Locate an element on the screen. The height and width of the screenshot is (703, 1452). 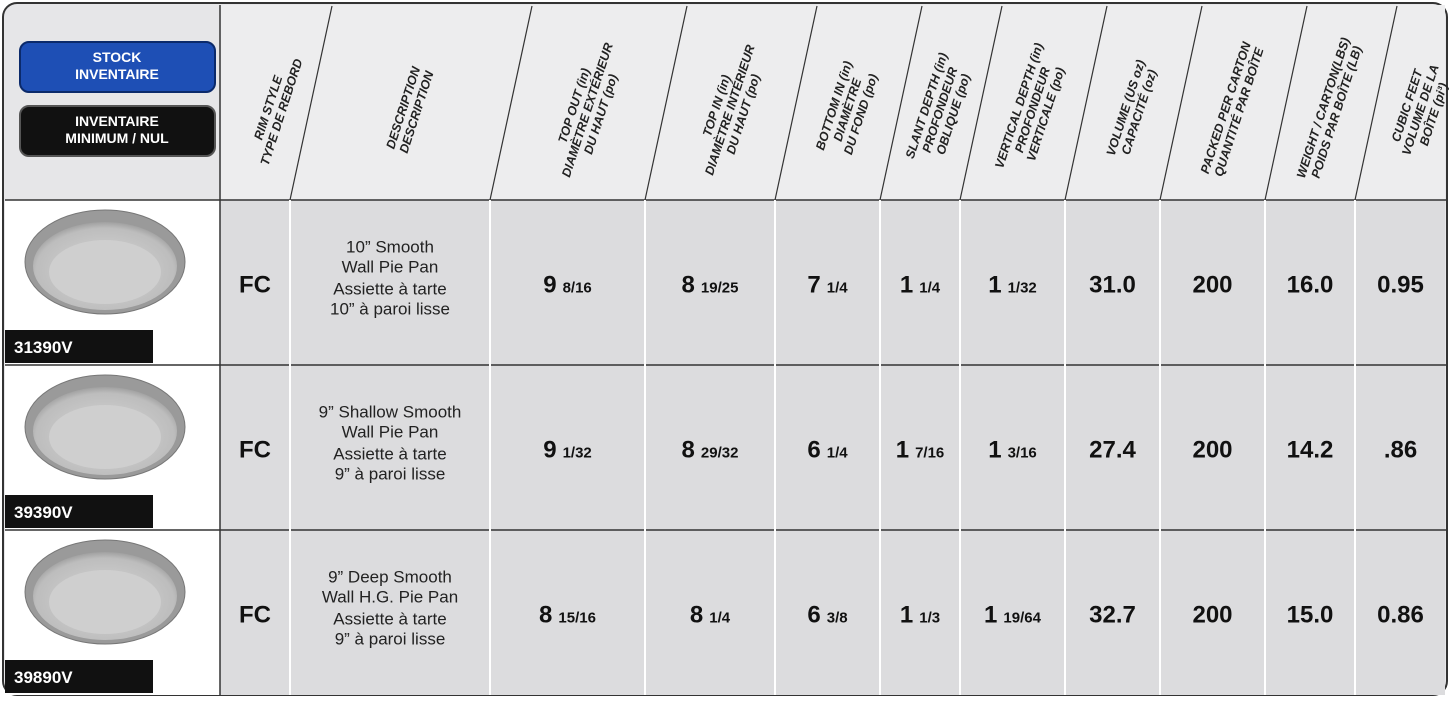
minimum-badge is located at coordinates (117, 131).